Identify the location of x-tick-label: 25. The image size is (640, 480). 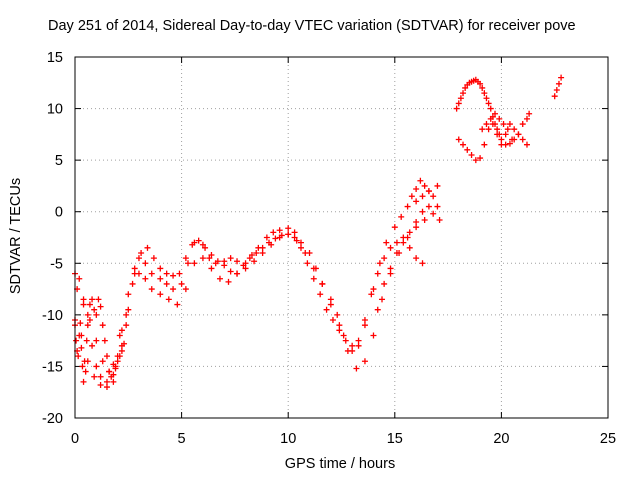
(608, 439).